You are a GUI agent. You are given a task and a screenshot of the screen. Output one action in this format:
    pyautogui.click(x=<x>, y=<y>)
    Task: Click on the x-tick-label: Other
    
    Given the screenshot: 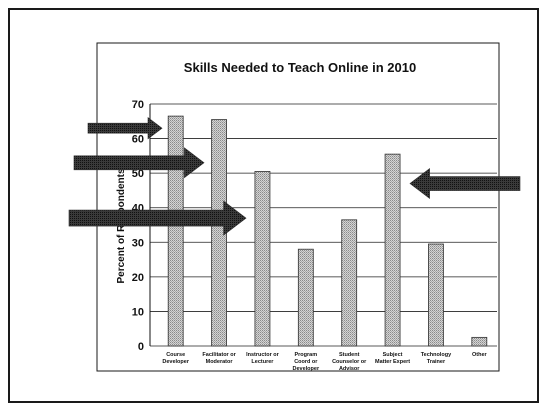 What is the action you would take?
    pyautogui.click(x=480, y=355)
    